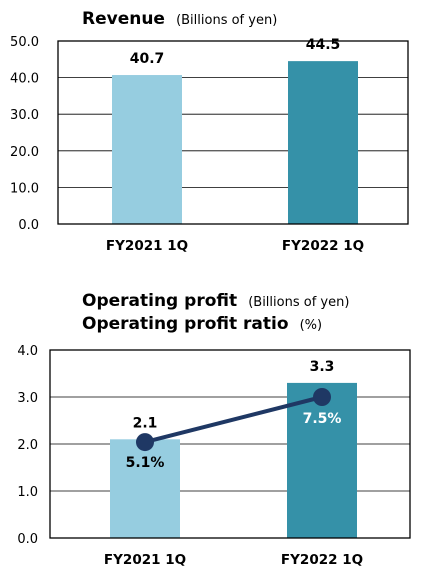 The width and height of the screenshot is (422, 575). Describe the element at coordinates (24, 152) in the screenshot. I see `revenue-y-tick: 20.0` at that location.